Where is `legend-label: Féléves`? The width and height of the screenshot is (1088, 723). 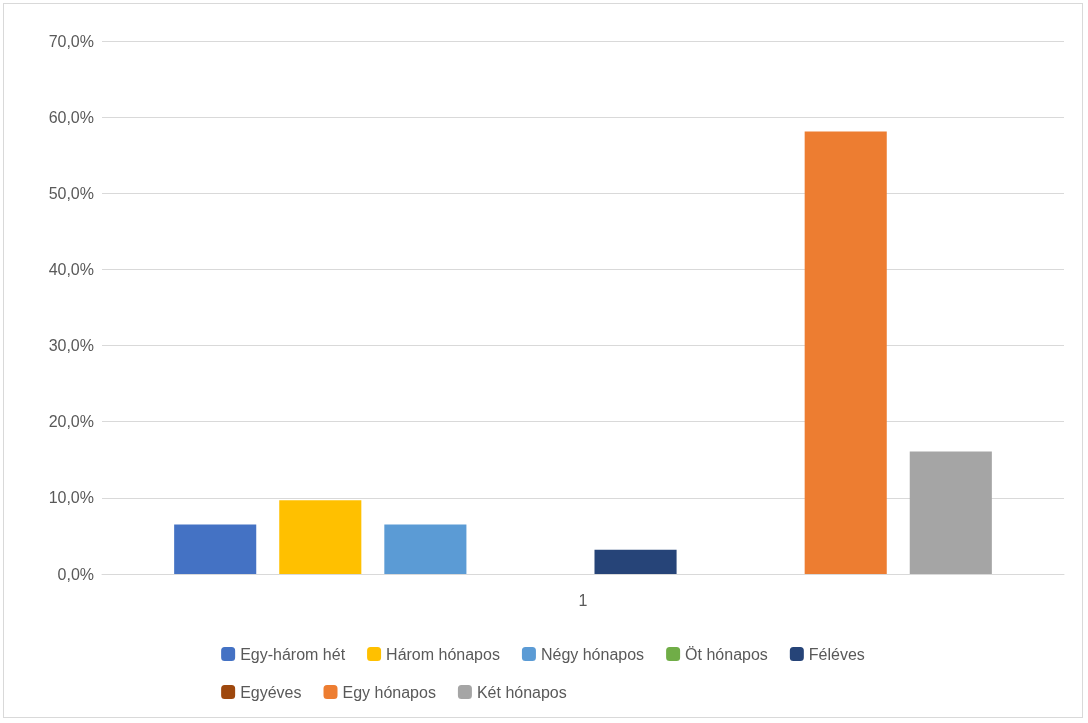
legend-label: Féléves is located at coordinates (836, 654).